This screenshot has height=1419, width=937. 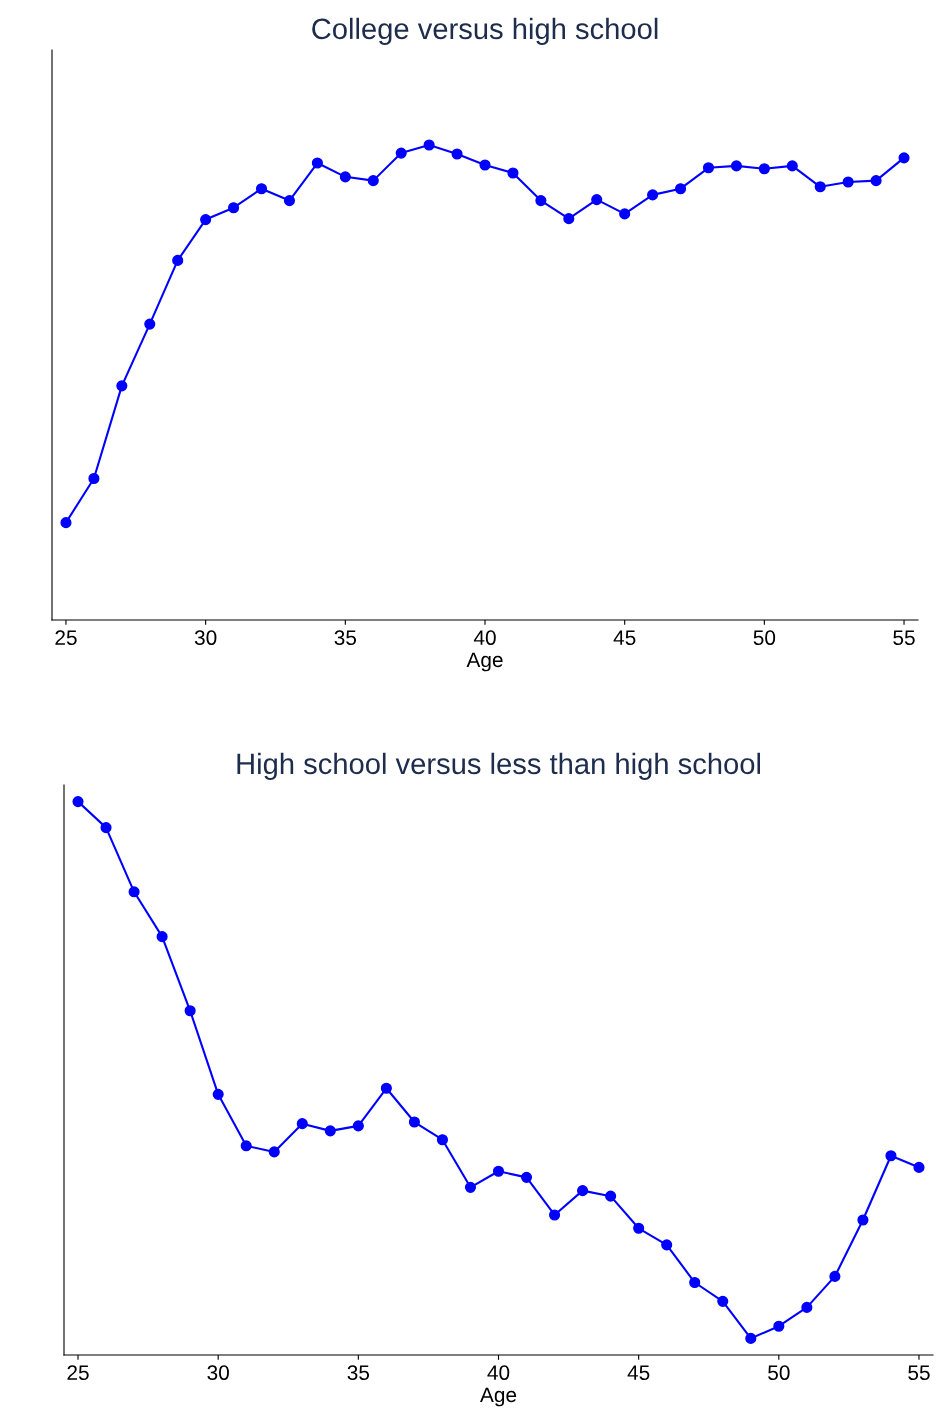 What do you see at coordinates (499, 766) in the screenshot?
I see `chart-title: High school versus less than high school` at bounding box center [499, 766].